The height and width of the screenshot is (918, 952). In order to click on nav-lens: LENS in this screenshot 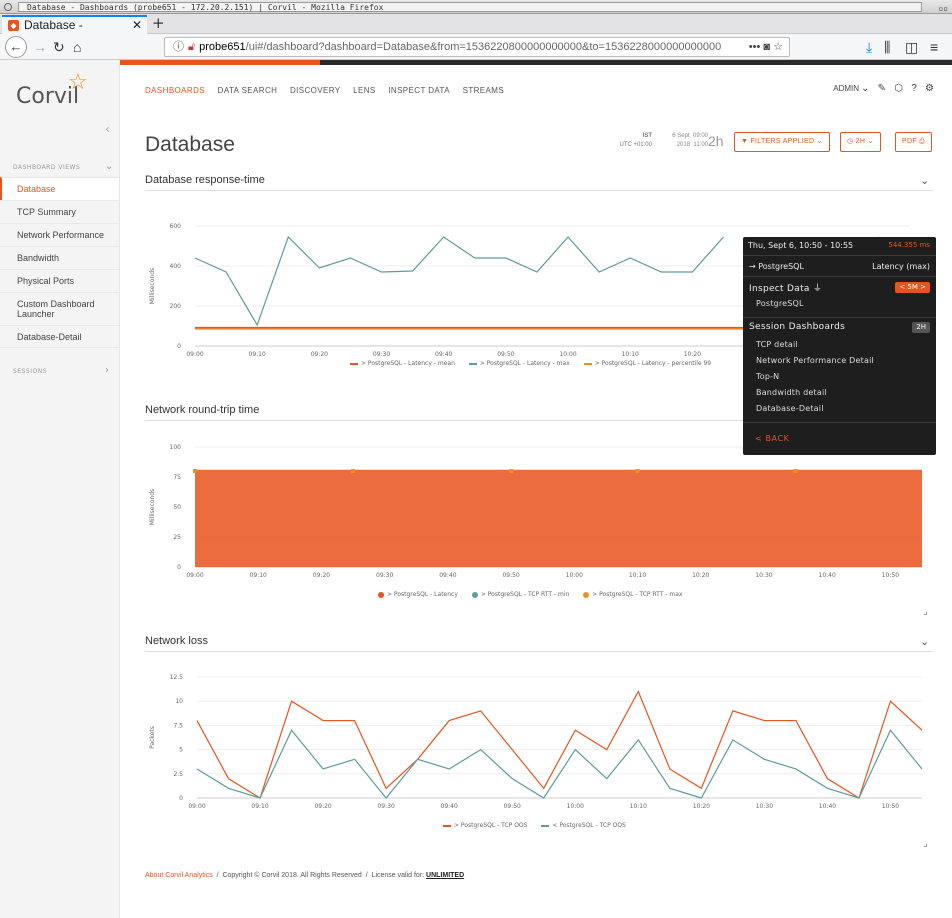, I will do `click(364, 90)`.